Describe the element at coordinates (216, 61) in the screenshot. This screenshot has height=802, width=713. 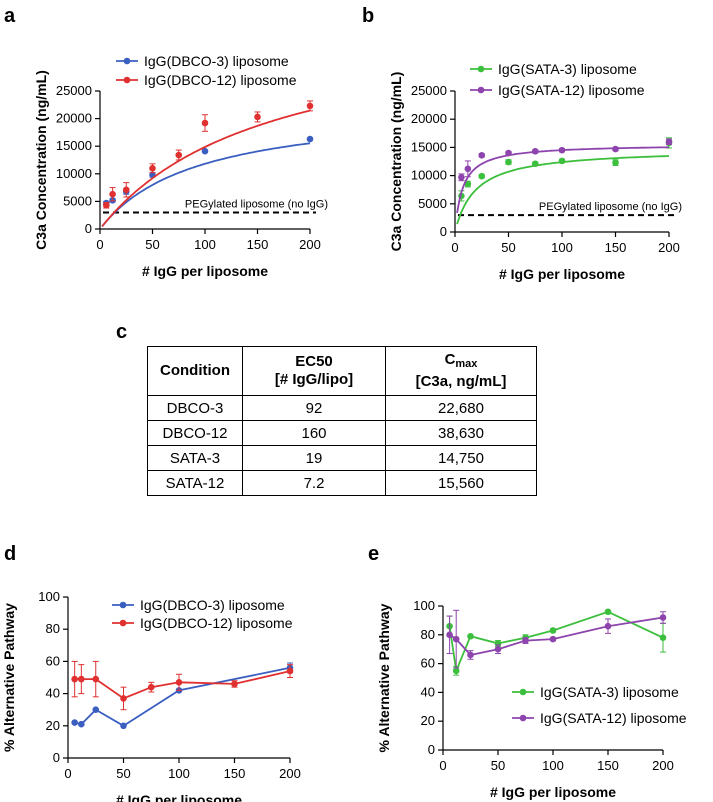
I see `legend-label: IgG(DBCO-3) liposome` at that location.